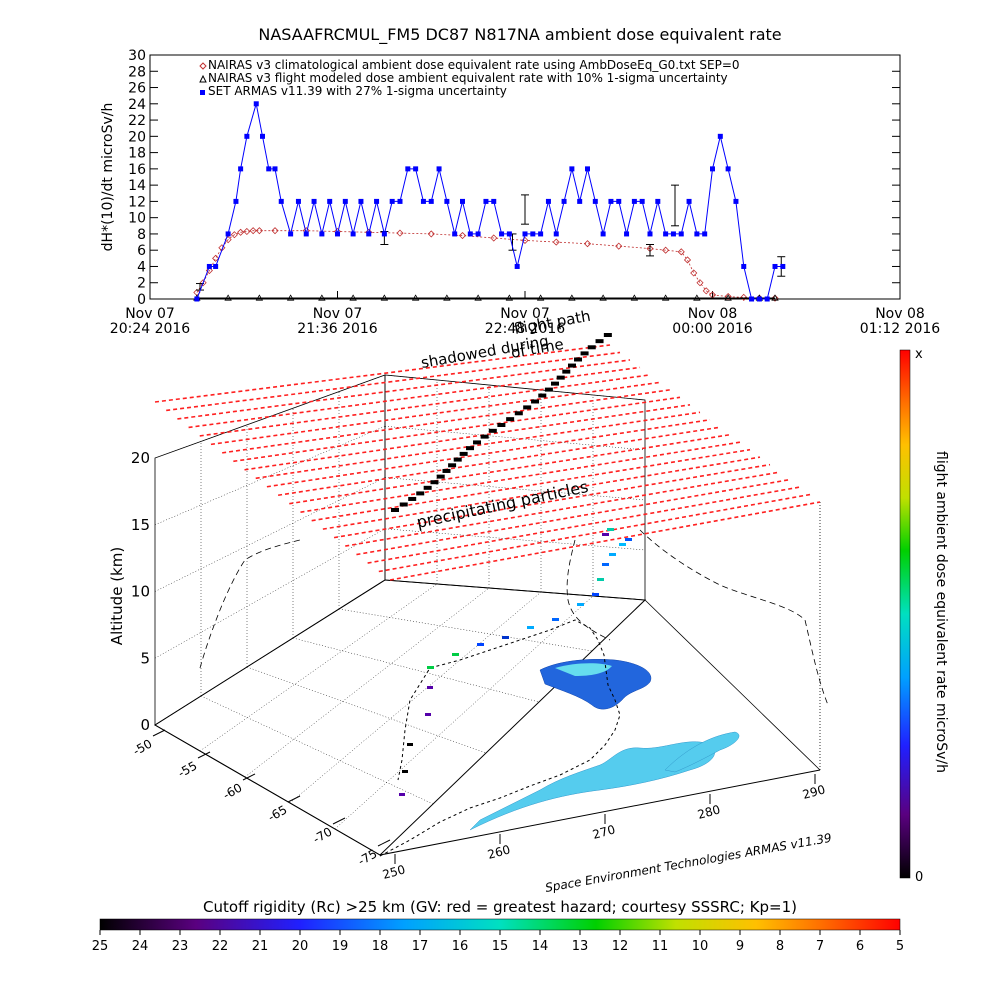 This screenshot has width=1000, height=1000. Describe the element at coordinates (820, 946) in the screenshot. I see `colorbar-tick-label: 7` at that location.